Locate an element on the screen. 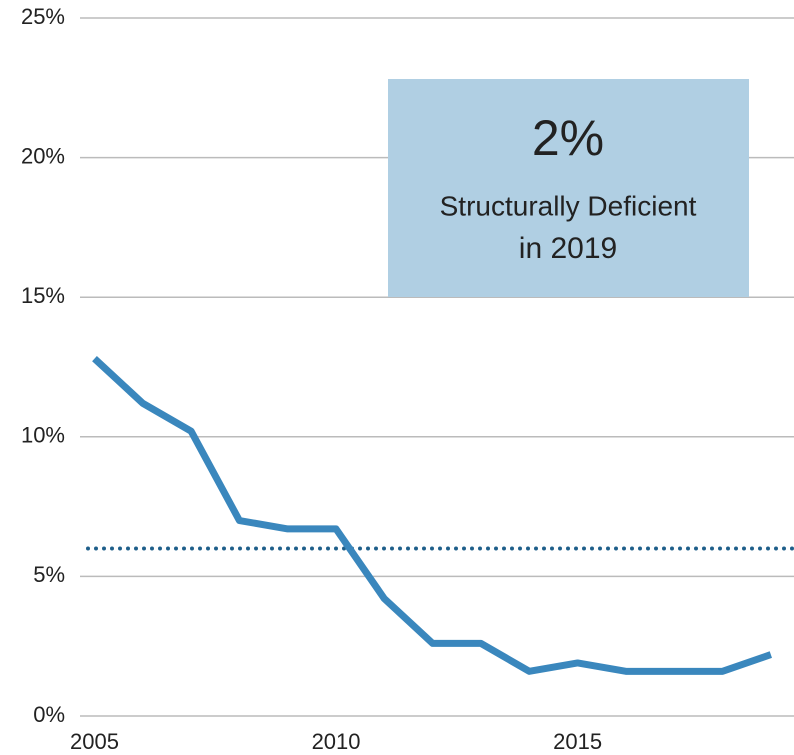 Image resolution: width=794 pixels, height=755 pixels. x-tick-label: 2005 is located at coordinates (94, 741).